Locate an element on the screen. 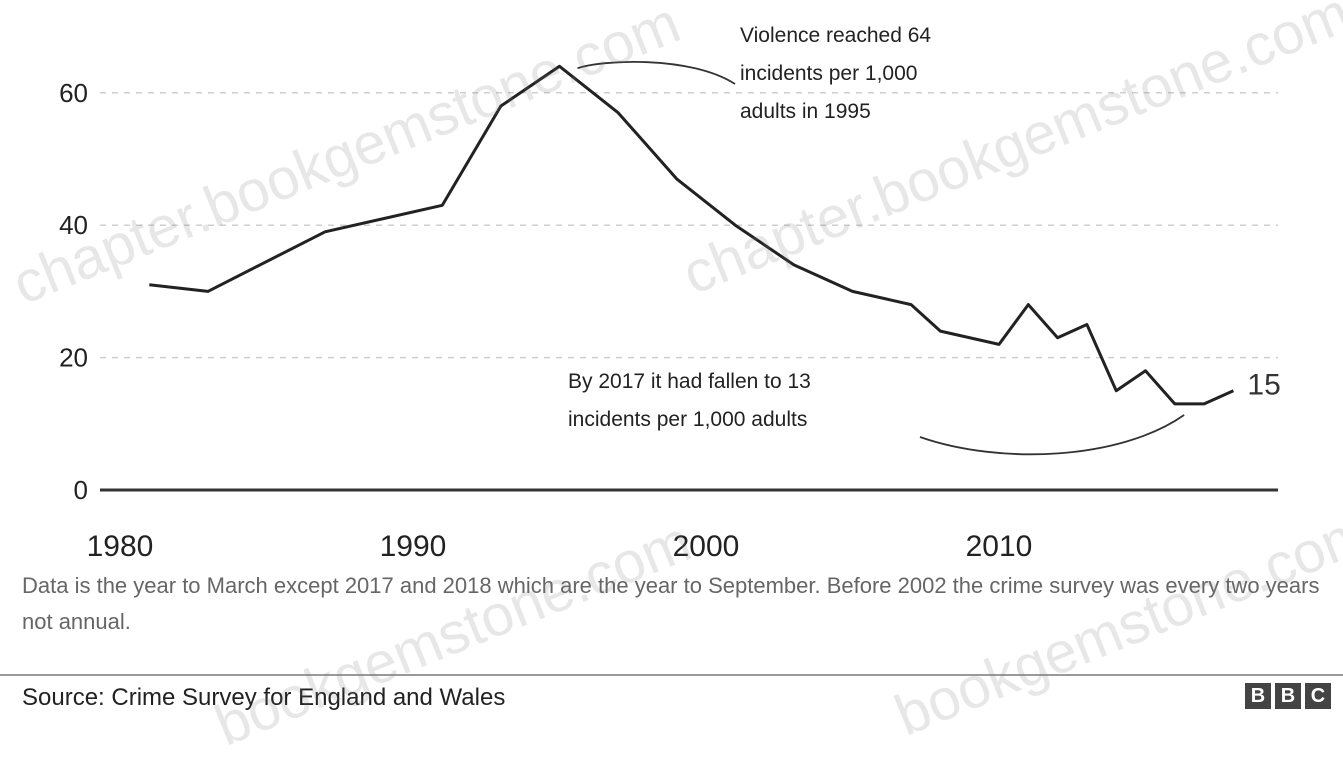 This screenshot has width=1343, height=759. series-end-label: 15 is located at coordinates (1263, 385).